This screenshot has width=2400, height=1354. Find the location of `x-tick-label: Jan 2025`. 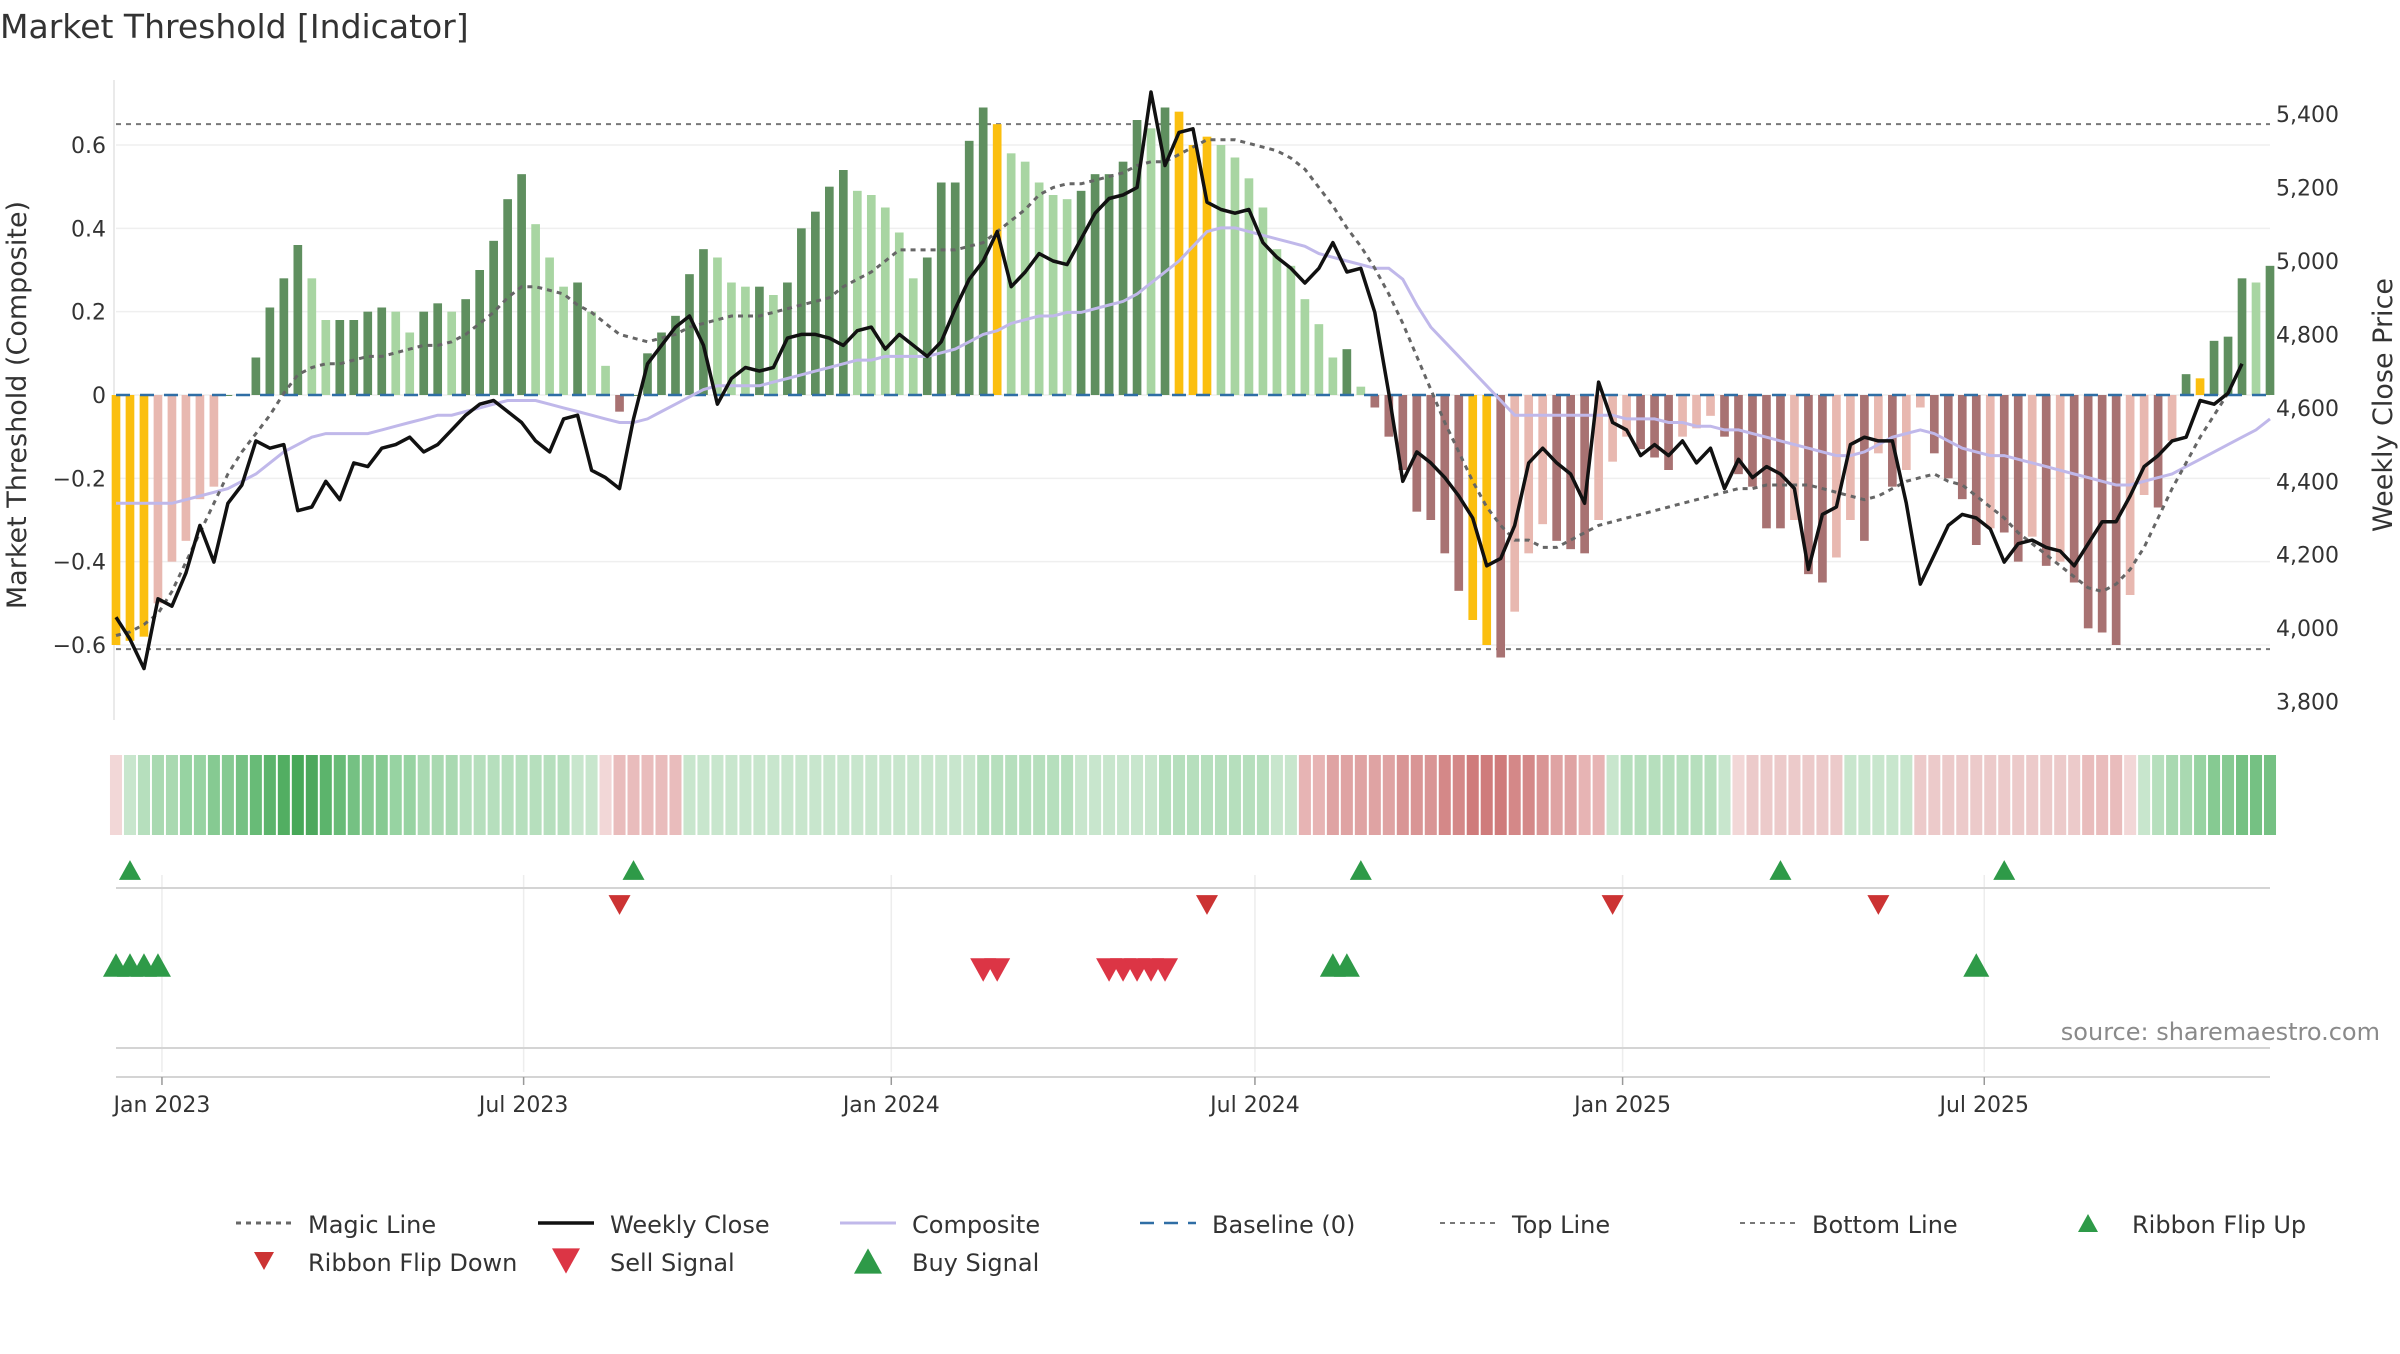

x-tick-label: Jan 2025 is located at coordinates (1621, 1105).